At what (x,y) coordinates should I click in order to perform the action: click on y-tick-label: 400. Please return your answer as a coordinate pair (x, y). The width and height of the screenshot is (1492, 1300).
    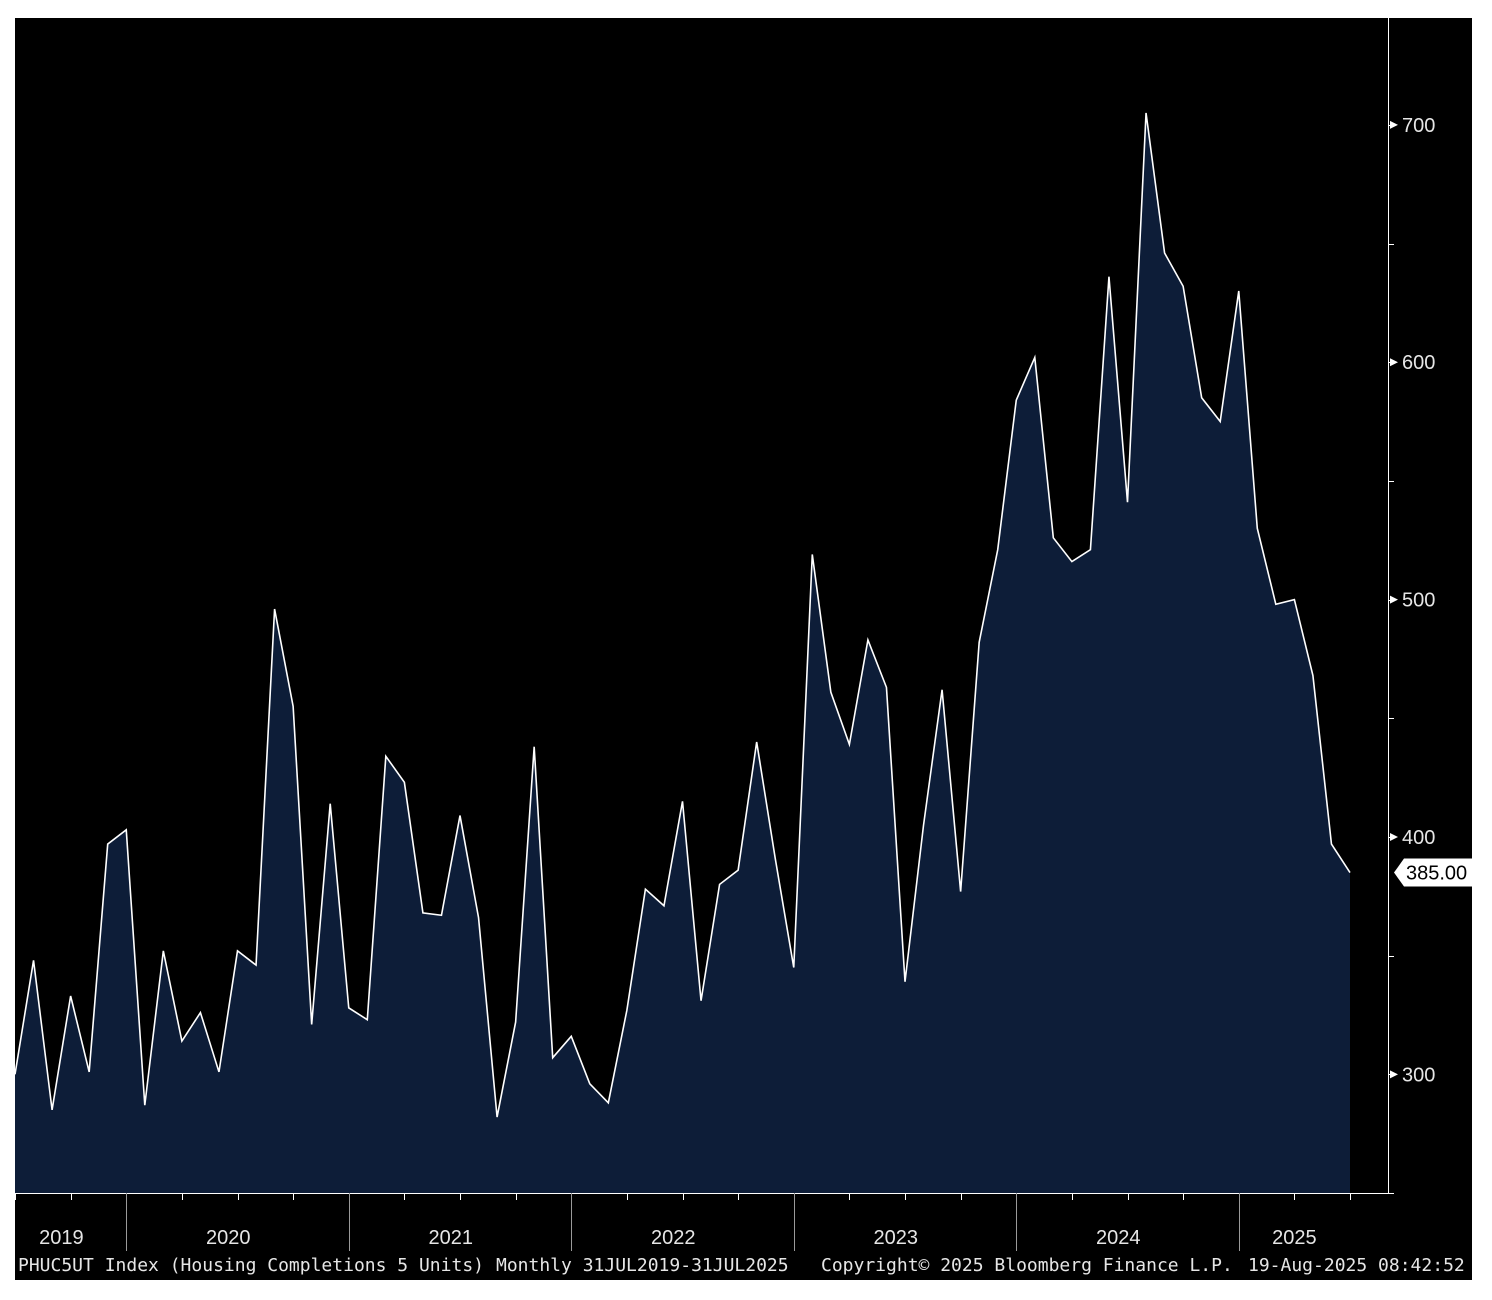
    Looking at the image, I should click on (1418, 838).